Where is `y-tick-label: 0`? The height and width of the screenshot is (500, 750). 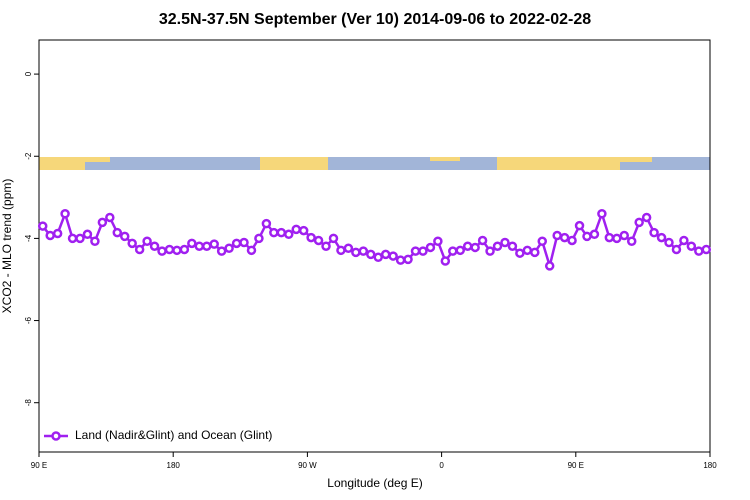
y-tick-label: 0 is located at coordinates (28, 73).